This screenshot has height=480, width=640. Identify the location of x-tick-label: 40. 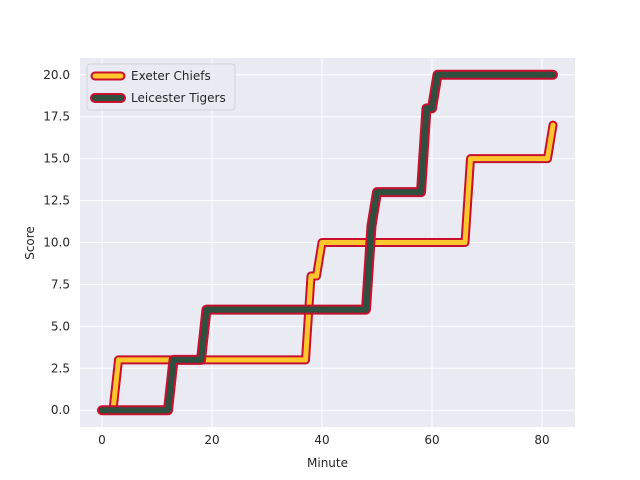
(321, 440).